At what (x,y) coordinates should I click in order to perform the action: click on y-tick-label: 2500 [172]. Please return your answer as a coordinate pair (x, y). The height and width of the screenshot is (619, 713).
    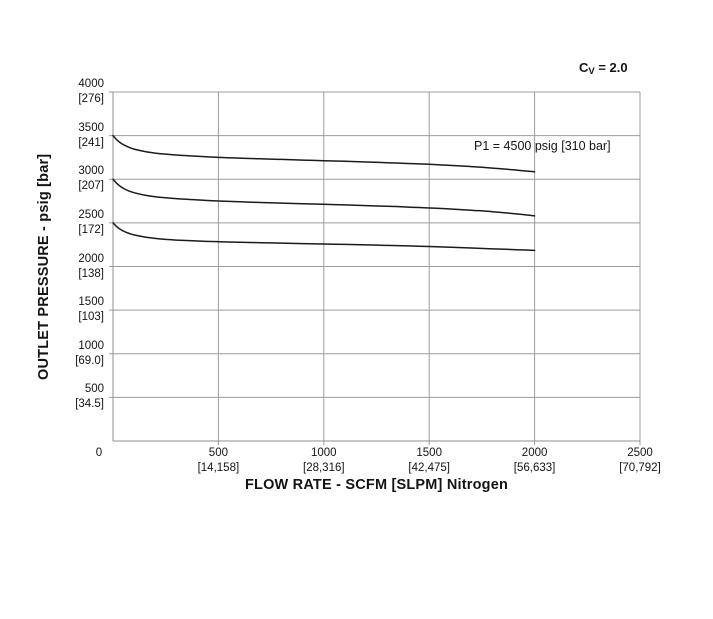
    Looking at the image, I should click on (91, 222).